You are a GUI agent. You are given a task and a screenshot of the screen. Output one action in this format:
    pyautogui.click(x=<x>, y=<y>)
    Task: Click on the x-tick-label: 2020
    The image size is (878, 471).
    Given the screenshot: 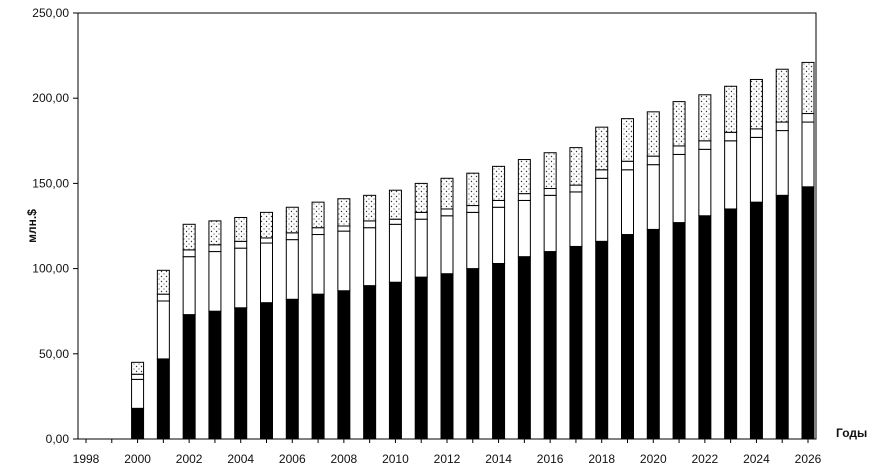 What is the action you would take?
    pyautogui.click(x=653, y=459)
    